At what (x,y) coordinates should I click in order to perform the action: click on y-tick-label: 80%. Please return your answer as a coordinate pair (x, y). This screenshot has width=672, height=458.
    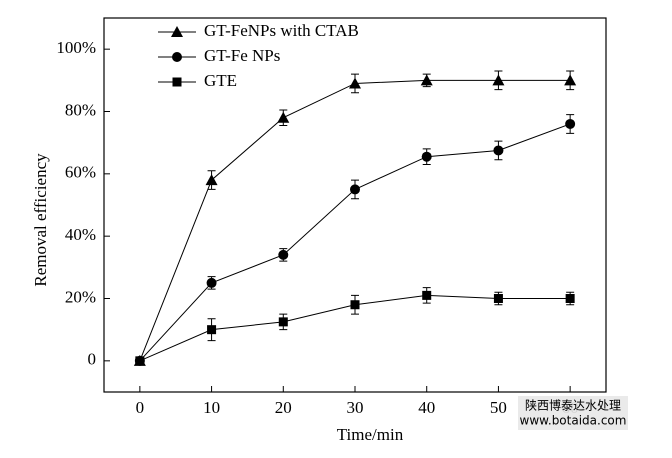
    Looking at the image, I should click on (80, 109).